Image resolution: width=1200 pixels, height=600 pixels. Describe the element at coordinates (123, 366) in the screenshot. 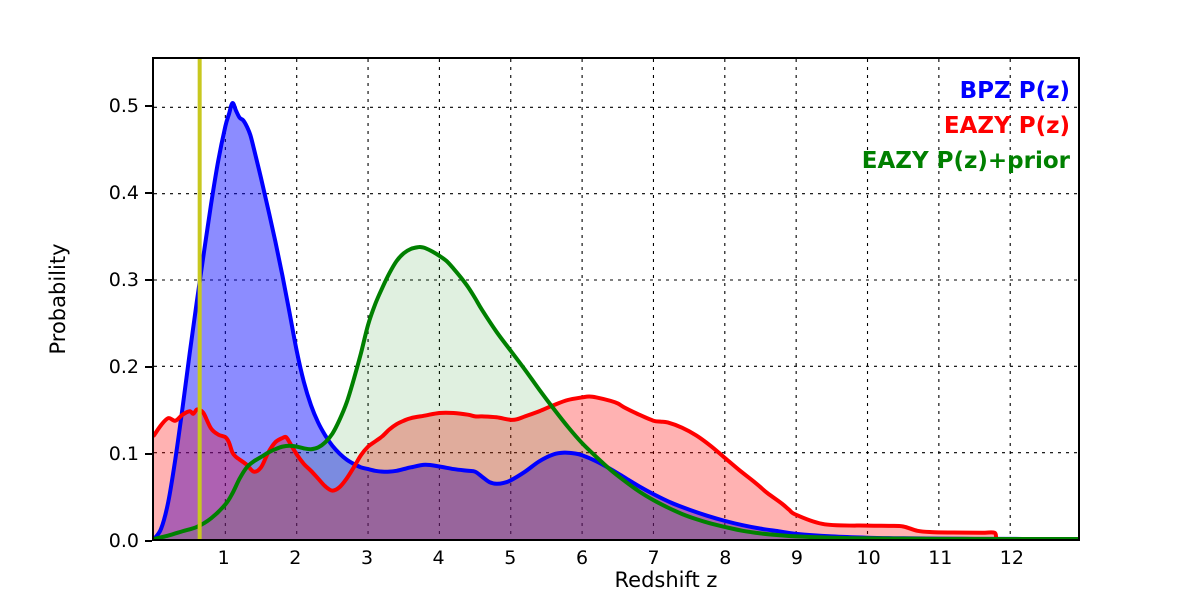

I see `y-tick-label: 0.2` at that location.